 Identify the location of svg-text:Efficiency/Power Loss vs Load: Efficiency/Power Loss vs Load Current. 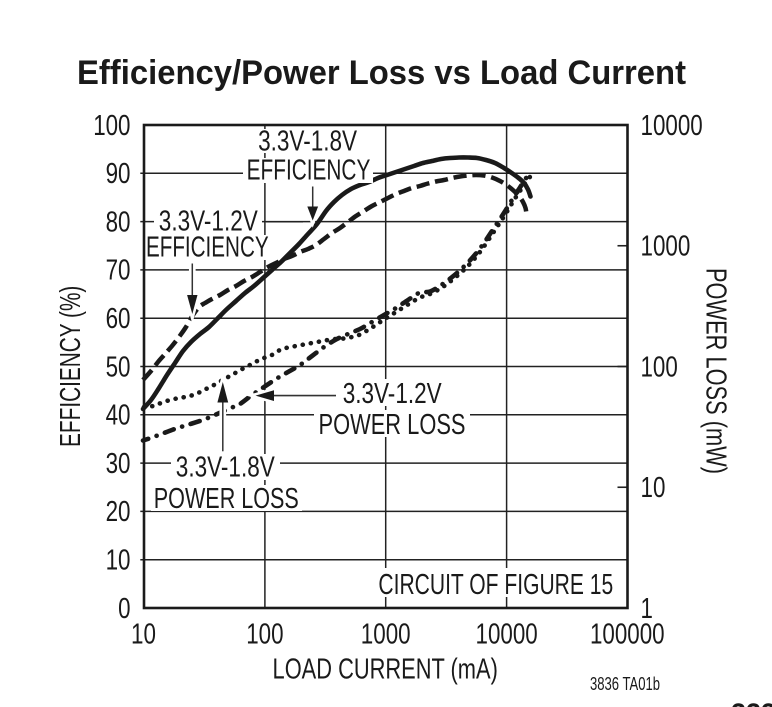
(381, 73).